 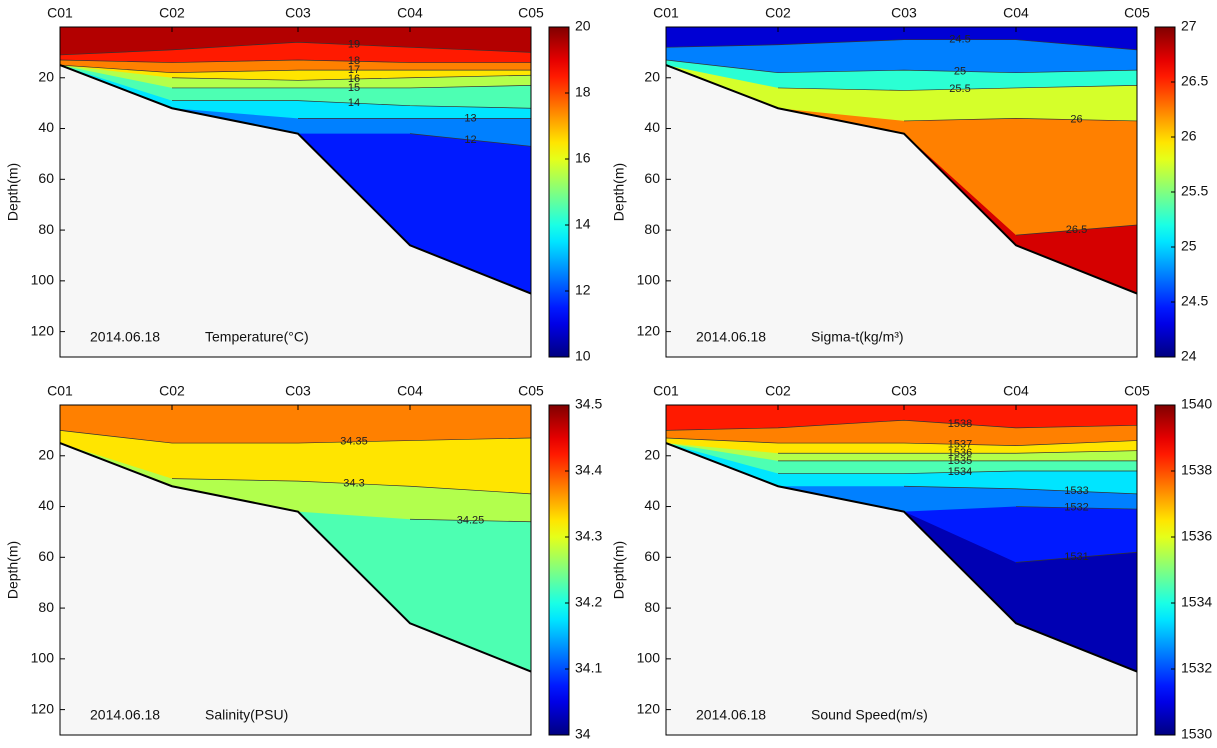 What do you see at coordinates (588, 536) in the screenshot?
I see `colorbar-tick-label: 34.3` at bounding box center [588, 536].